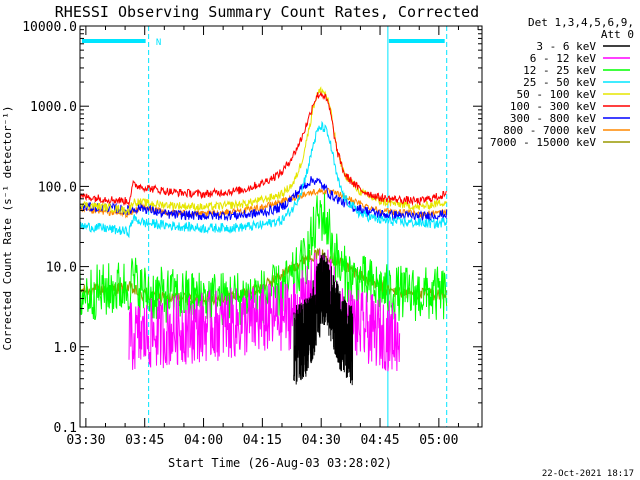 The height and width of the screenshot is (480, 640). What do you see at coordinates (438, 440) in the screenshot?
I see `x-tick-label: 05:00` at bounding box center [438, 440].